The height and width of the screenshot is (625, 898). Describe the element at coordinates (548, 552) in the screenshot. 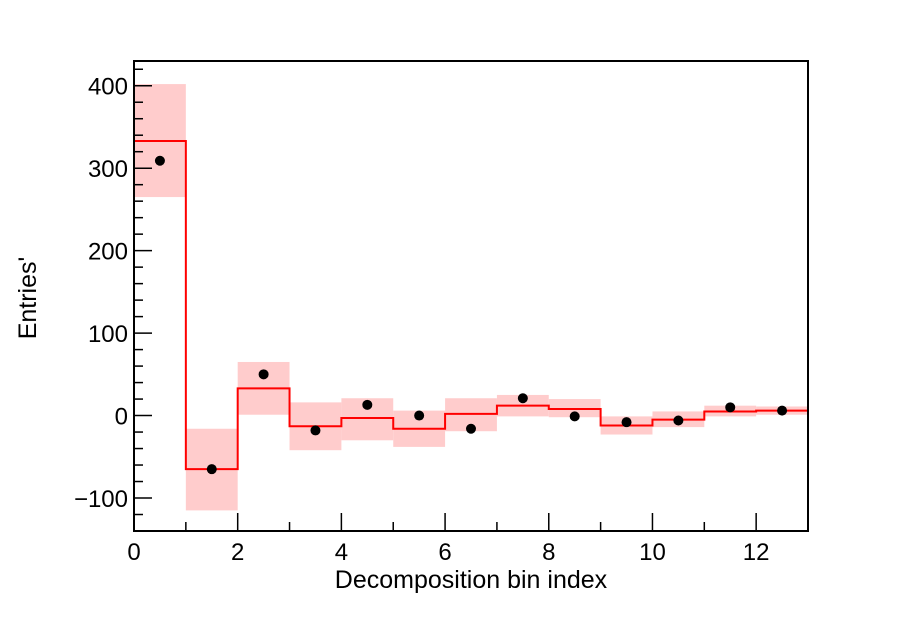

I see `x-tick-label: 8` at that location.